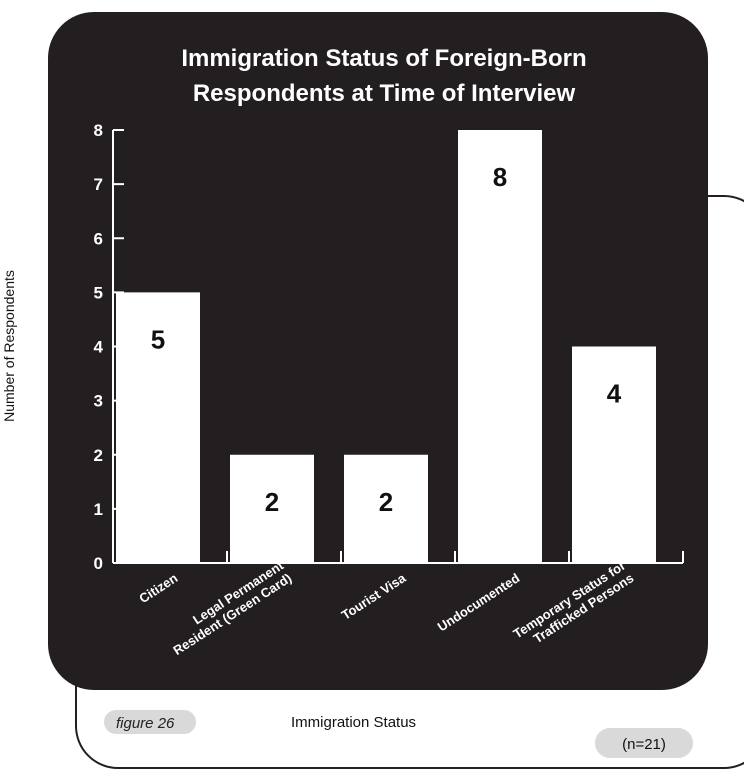 The height and width of the screenshot is (774, 744). I want to click on figure-label-pill, so click(150, 722).